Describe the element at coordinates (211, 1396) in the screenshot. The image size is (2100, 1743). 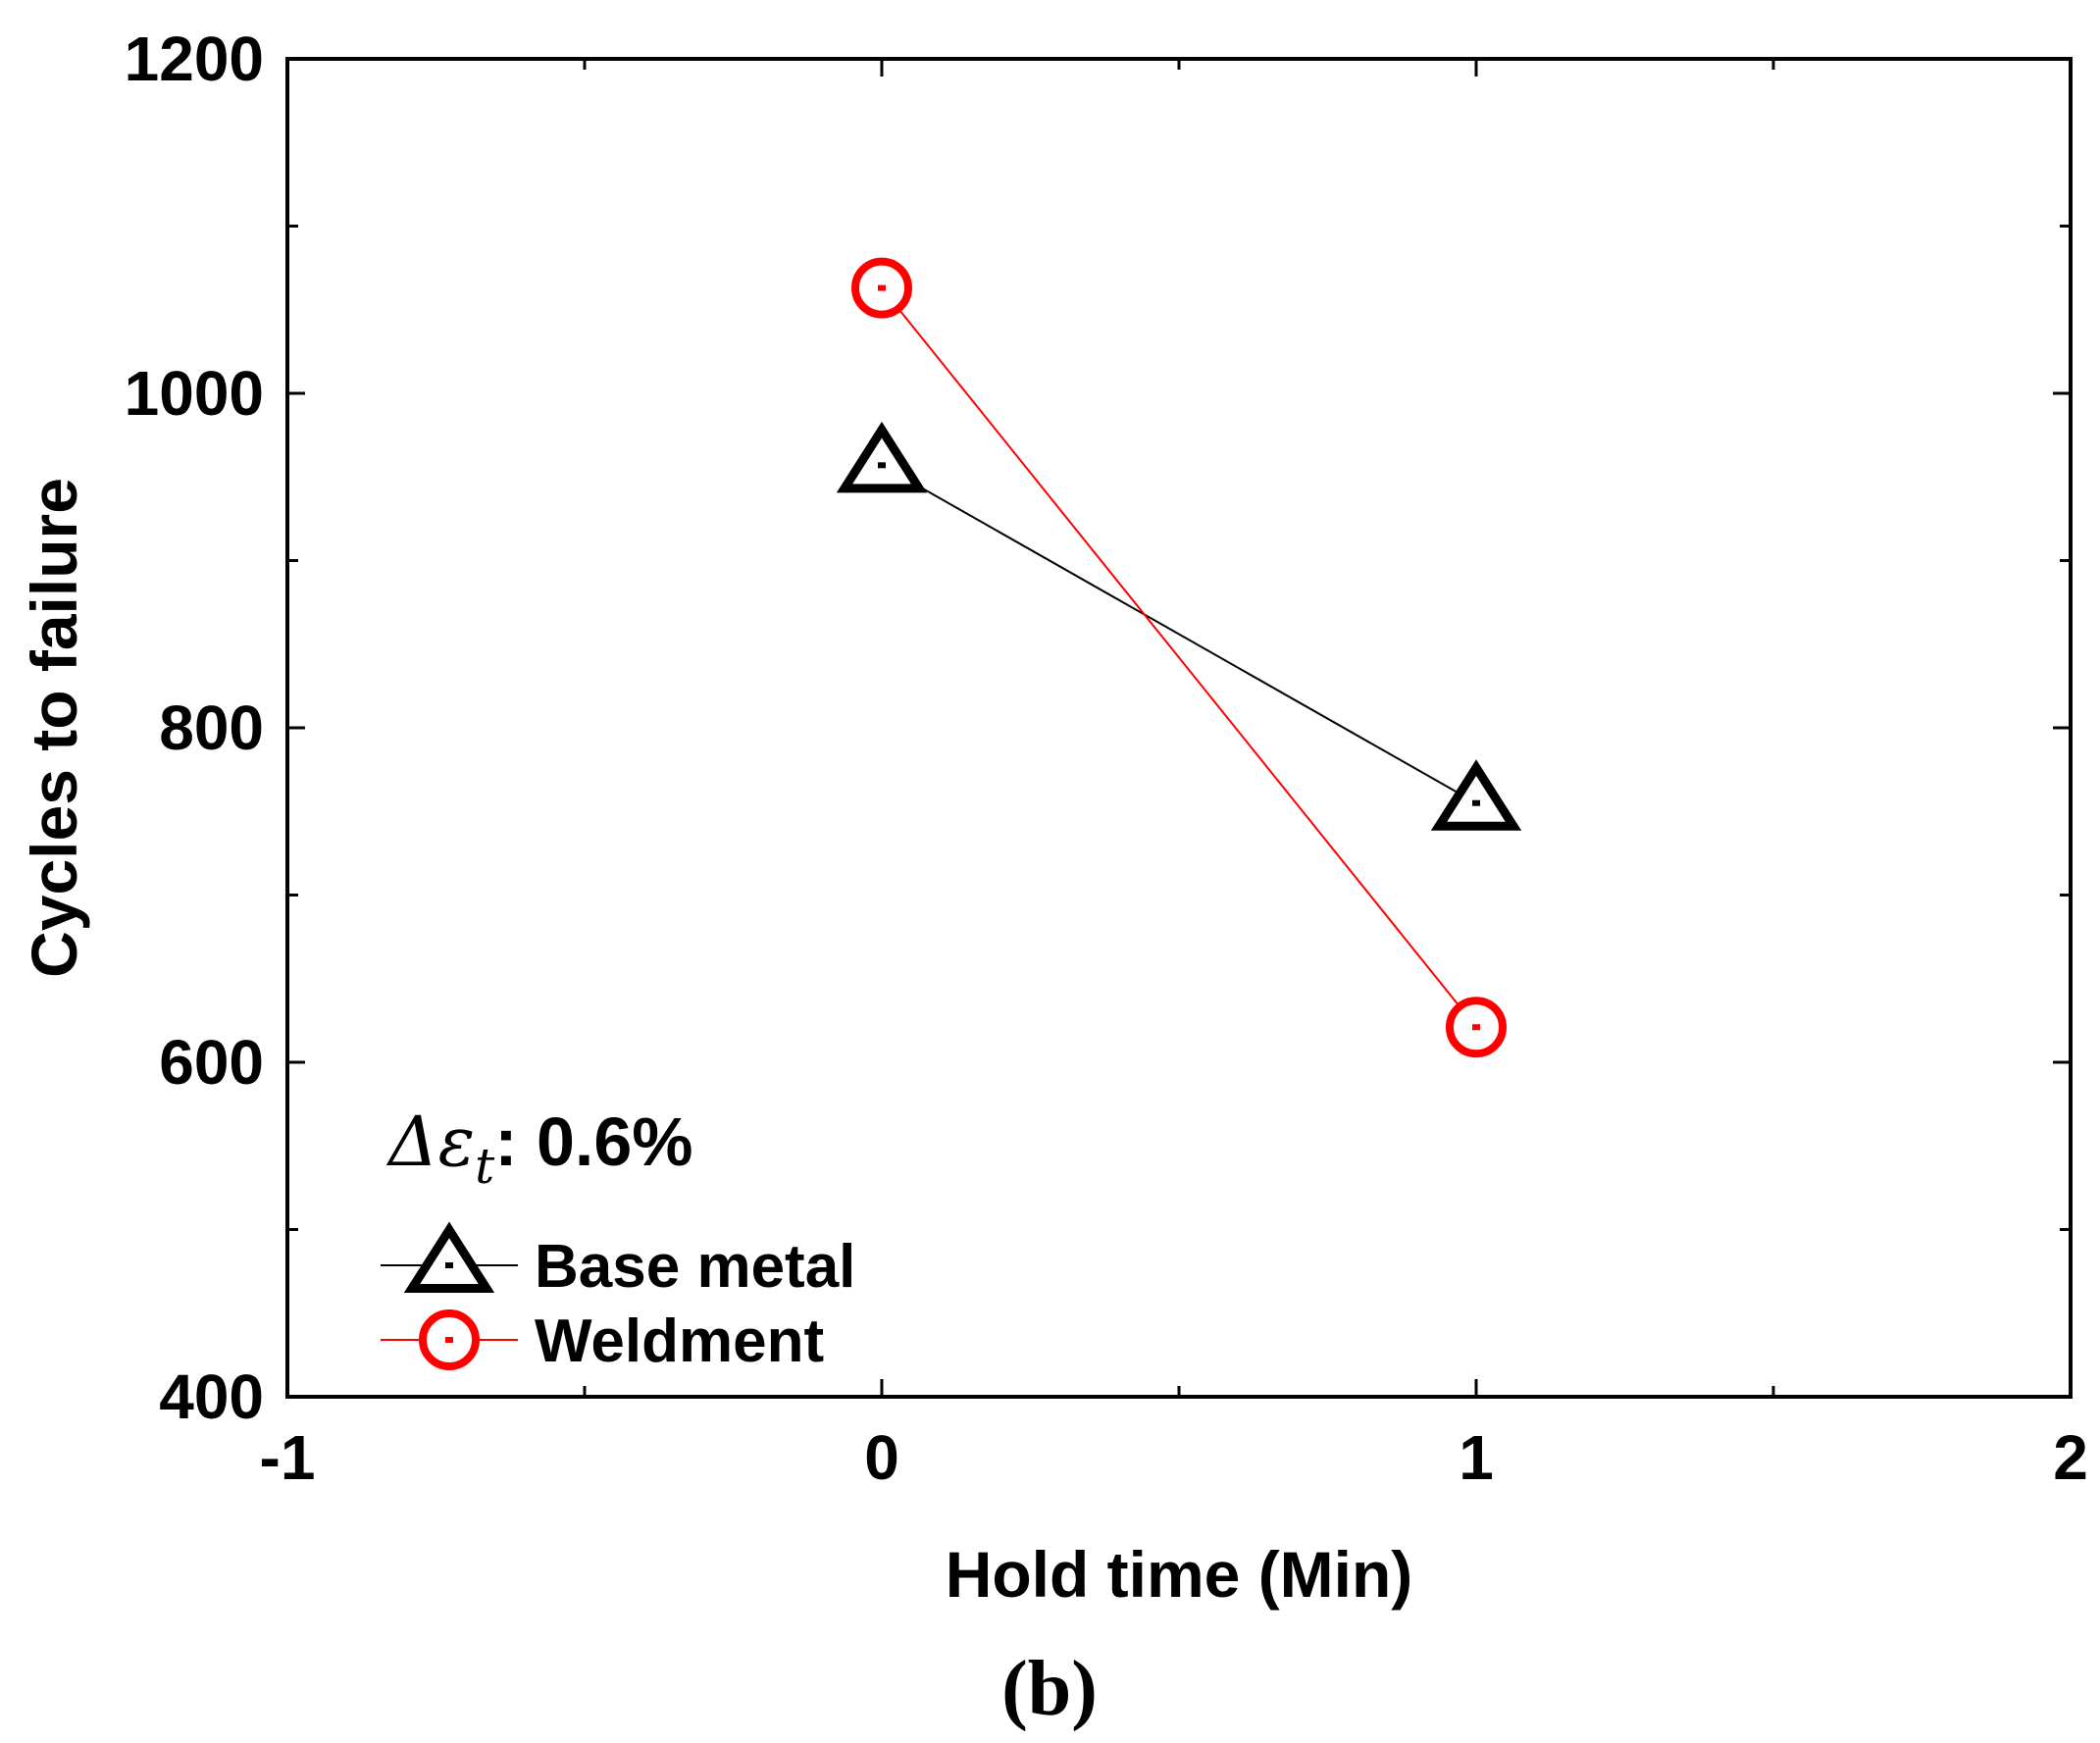
I see `y-tick-label: 400` at that location.